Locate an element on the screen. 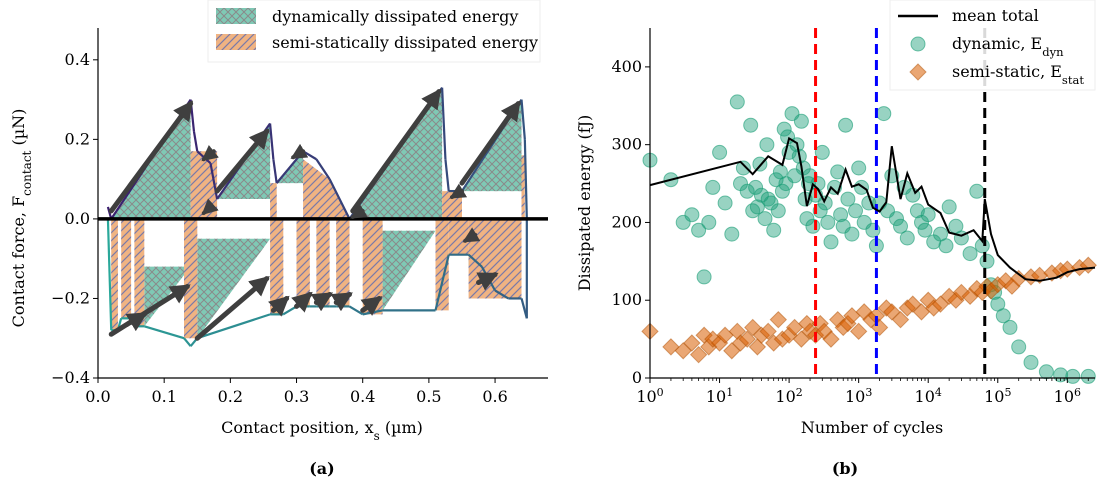 The height and width of the screenshot is (486, 1097). panel-label-a: (a) is located at coordinates (322, 468).